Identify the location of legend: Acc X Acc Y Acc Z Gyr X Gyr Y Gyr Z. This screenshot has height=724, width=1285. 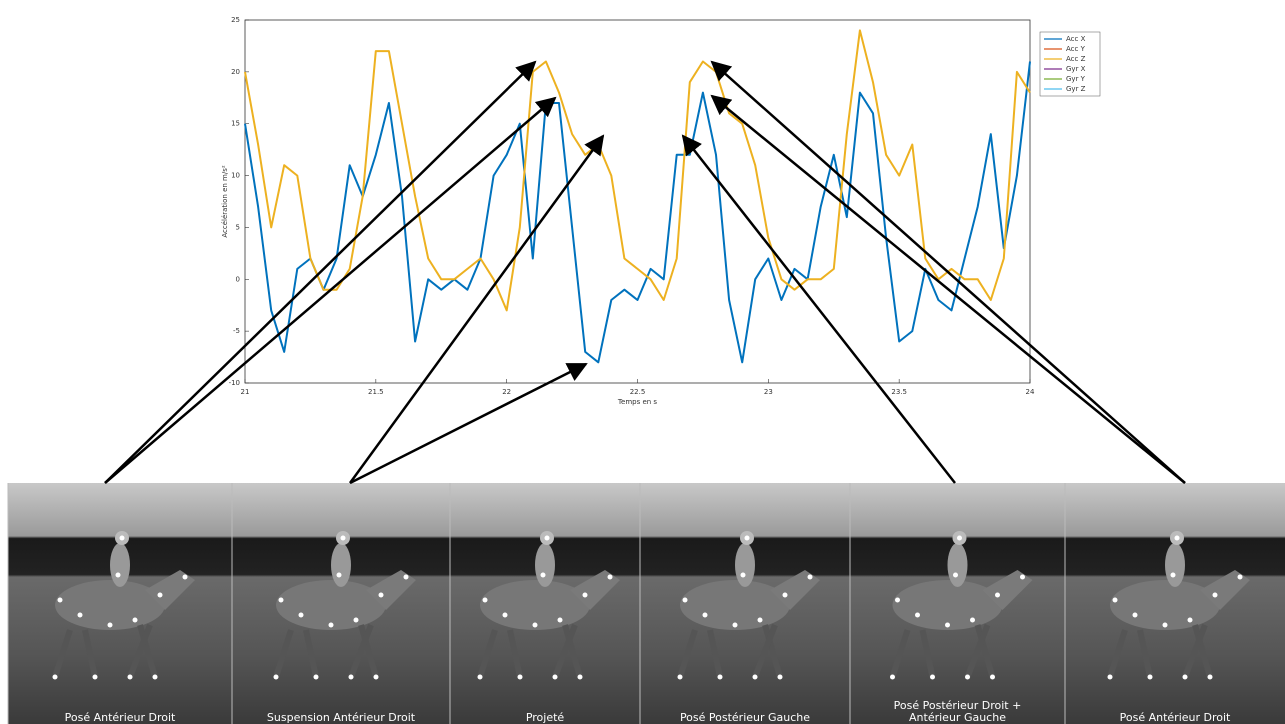
(1070, 64).